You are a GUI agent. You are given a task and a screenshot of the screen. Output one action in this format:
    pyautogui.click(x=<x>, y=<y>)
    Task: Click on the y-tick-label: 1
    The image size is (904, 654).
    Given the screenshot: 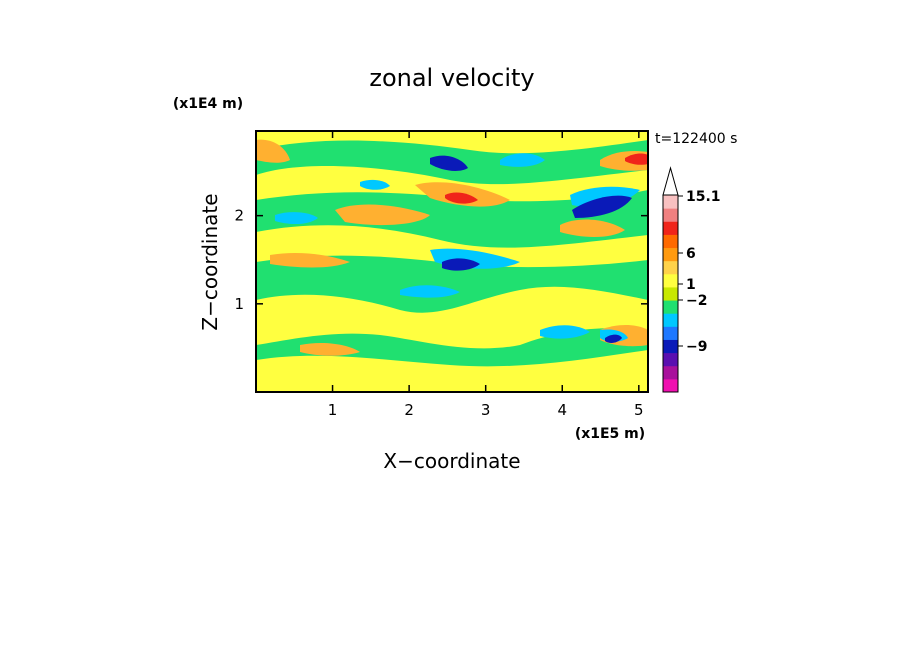 What is the action you would take?
    pyautogui.click(x=239, y=304)
    